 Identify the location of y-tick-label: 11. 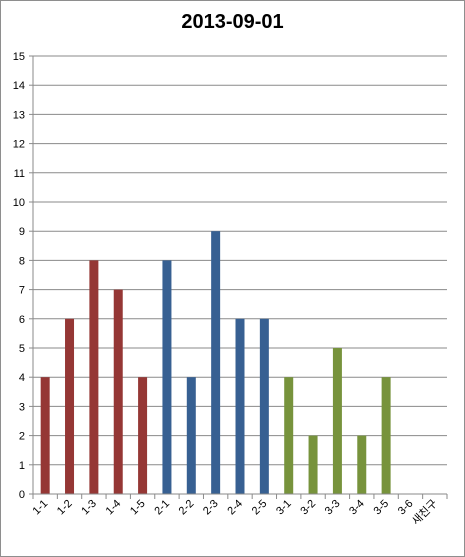
(19, 174).